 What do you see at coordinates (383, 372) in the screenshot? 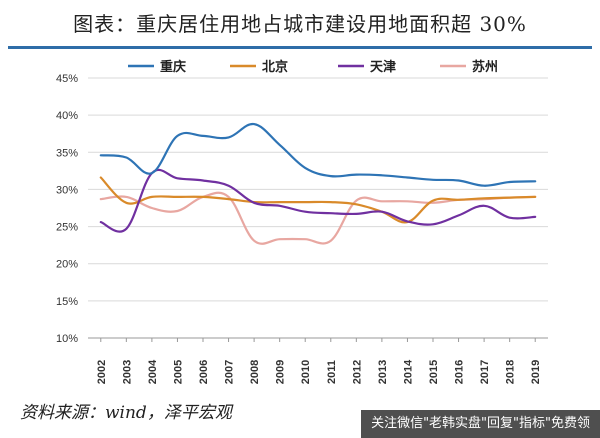
I see `x-tick-label: 2013` at bounding box center [383, 372].